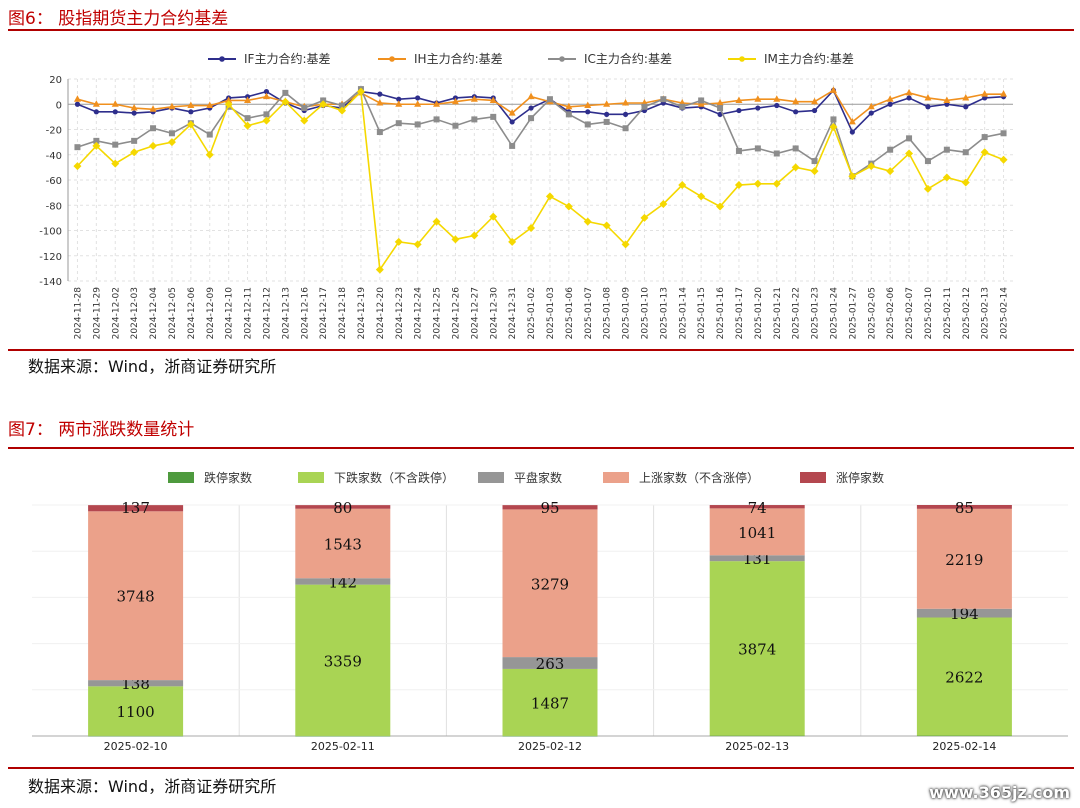 The height and width of the screenshot is (808, 1080). I want to click on x-tick-label: 2025-01-08, so click(608, 313).